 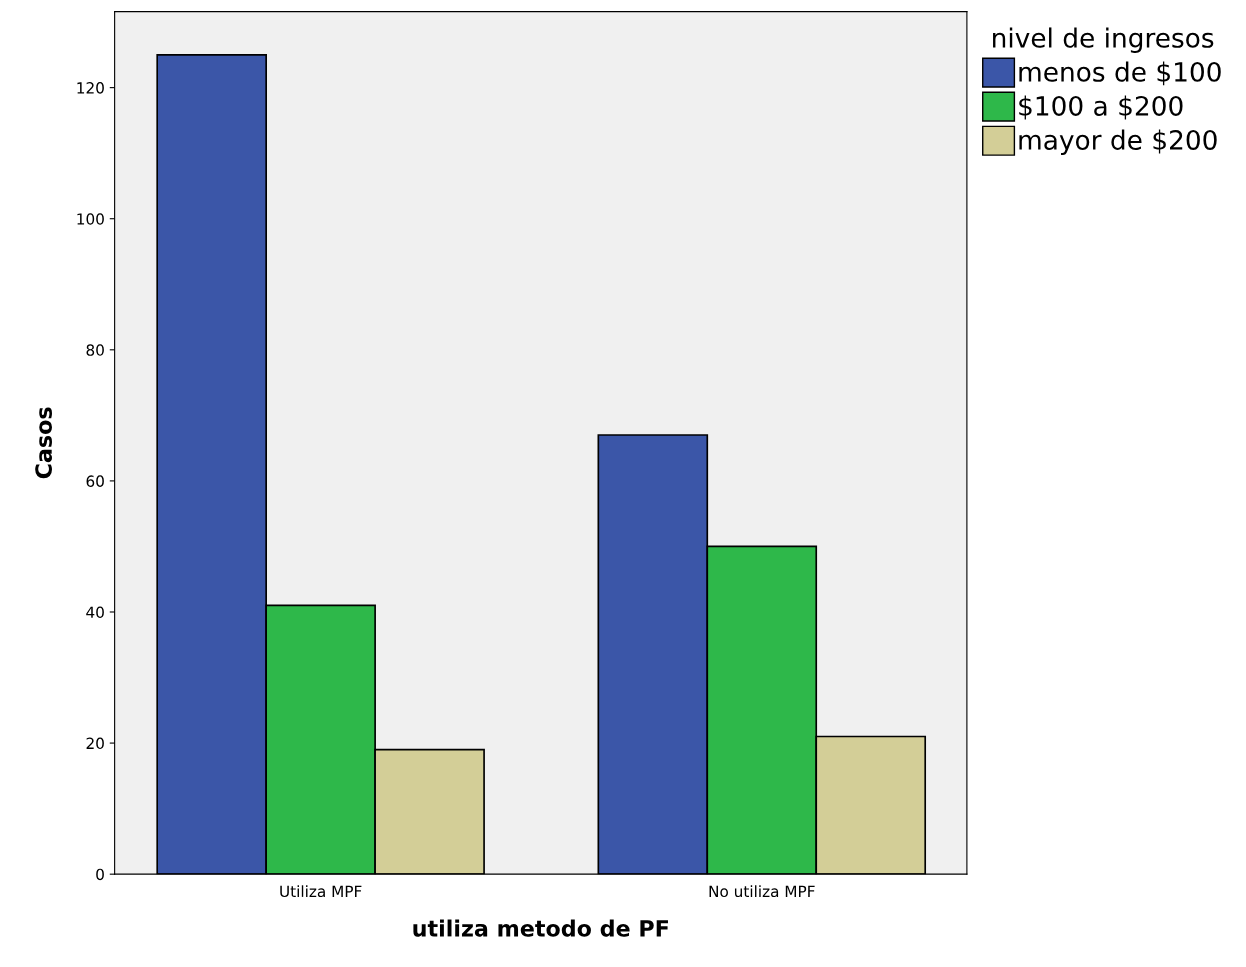 What do you see at coordinates (762, 891) in the screenshot?
I see `x-tick-label: No utiliza MPF` at bounding box center [762, 891].